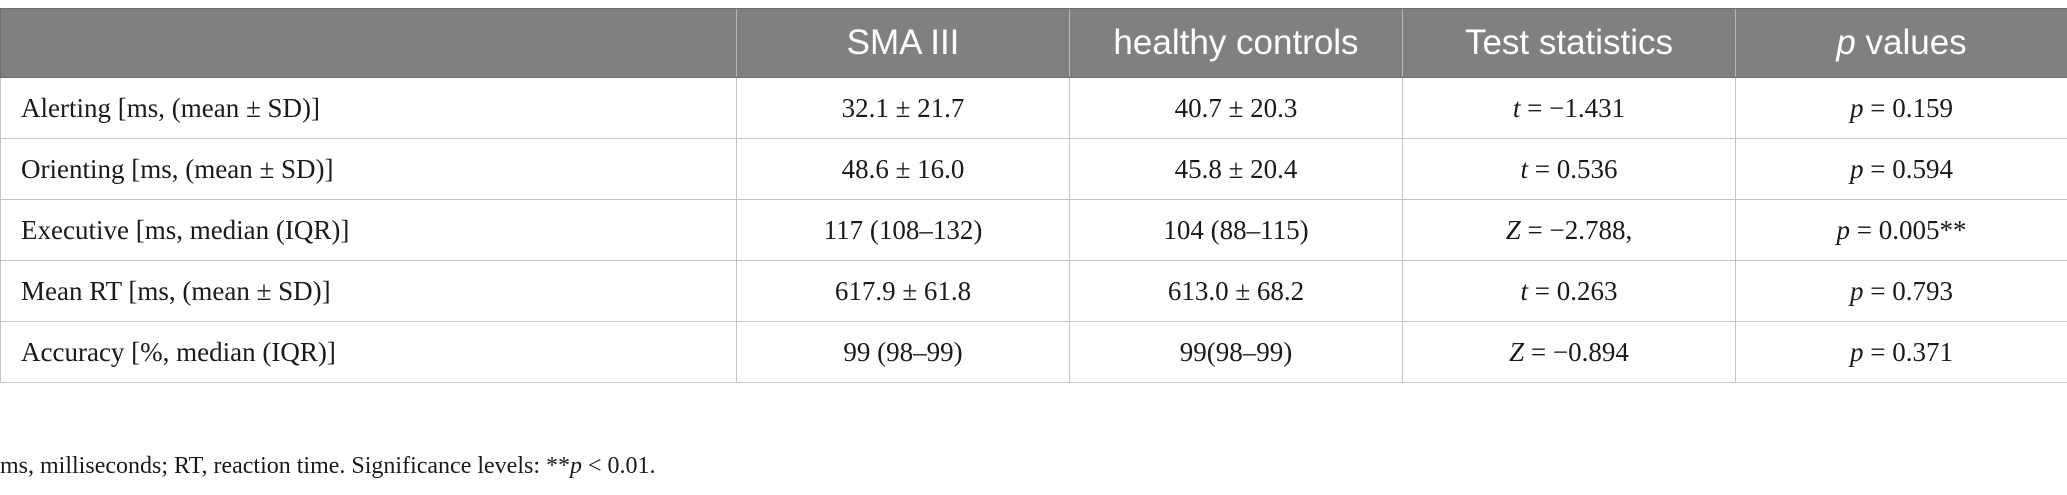 This screenshot has height=495, width=2067. I want to click on p-value-cell: p = 0.159, so click(1901, 108).